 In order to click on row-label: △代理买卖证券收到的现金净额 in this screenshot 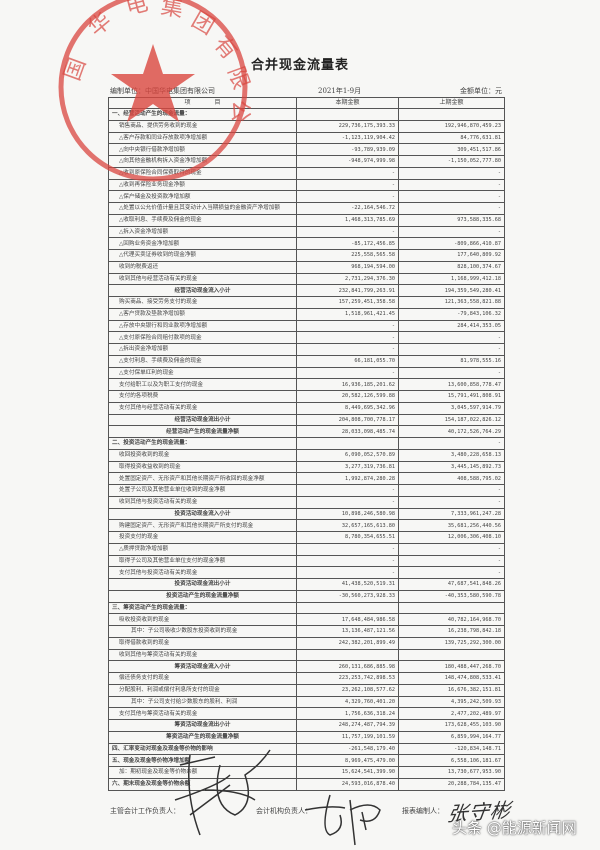, I will do `click(202, 255)`.